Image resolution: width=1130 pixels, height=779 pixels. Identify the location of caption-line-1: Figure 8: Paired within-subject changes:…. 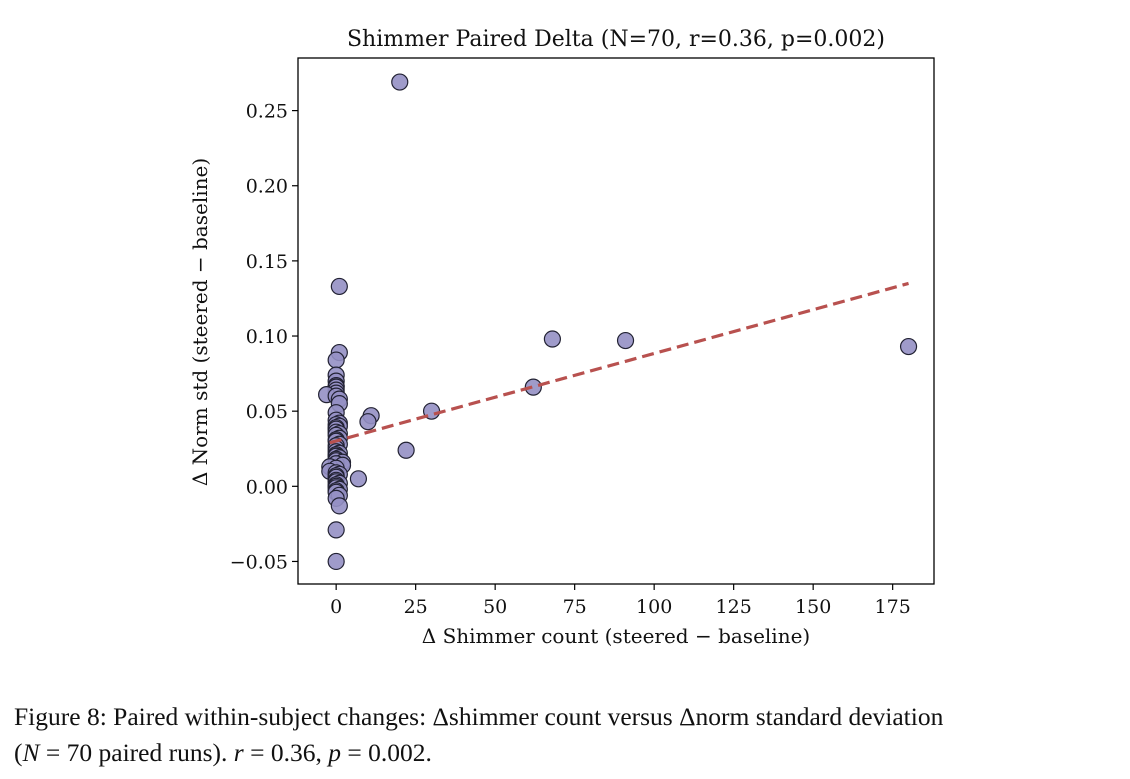
(479, 716).